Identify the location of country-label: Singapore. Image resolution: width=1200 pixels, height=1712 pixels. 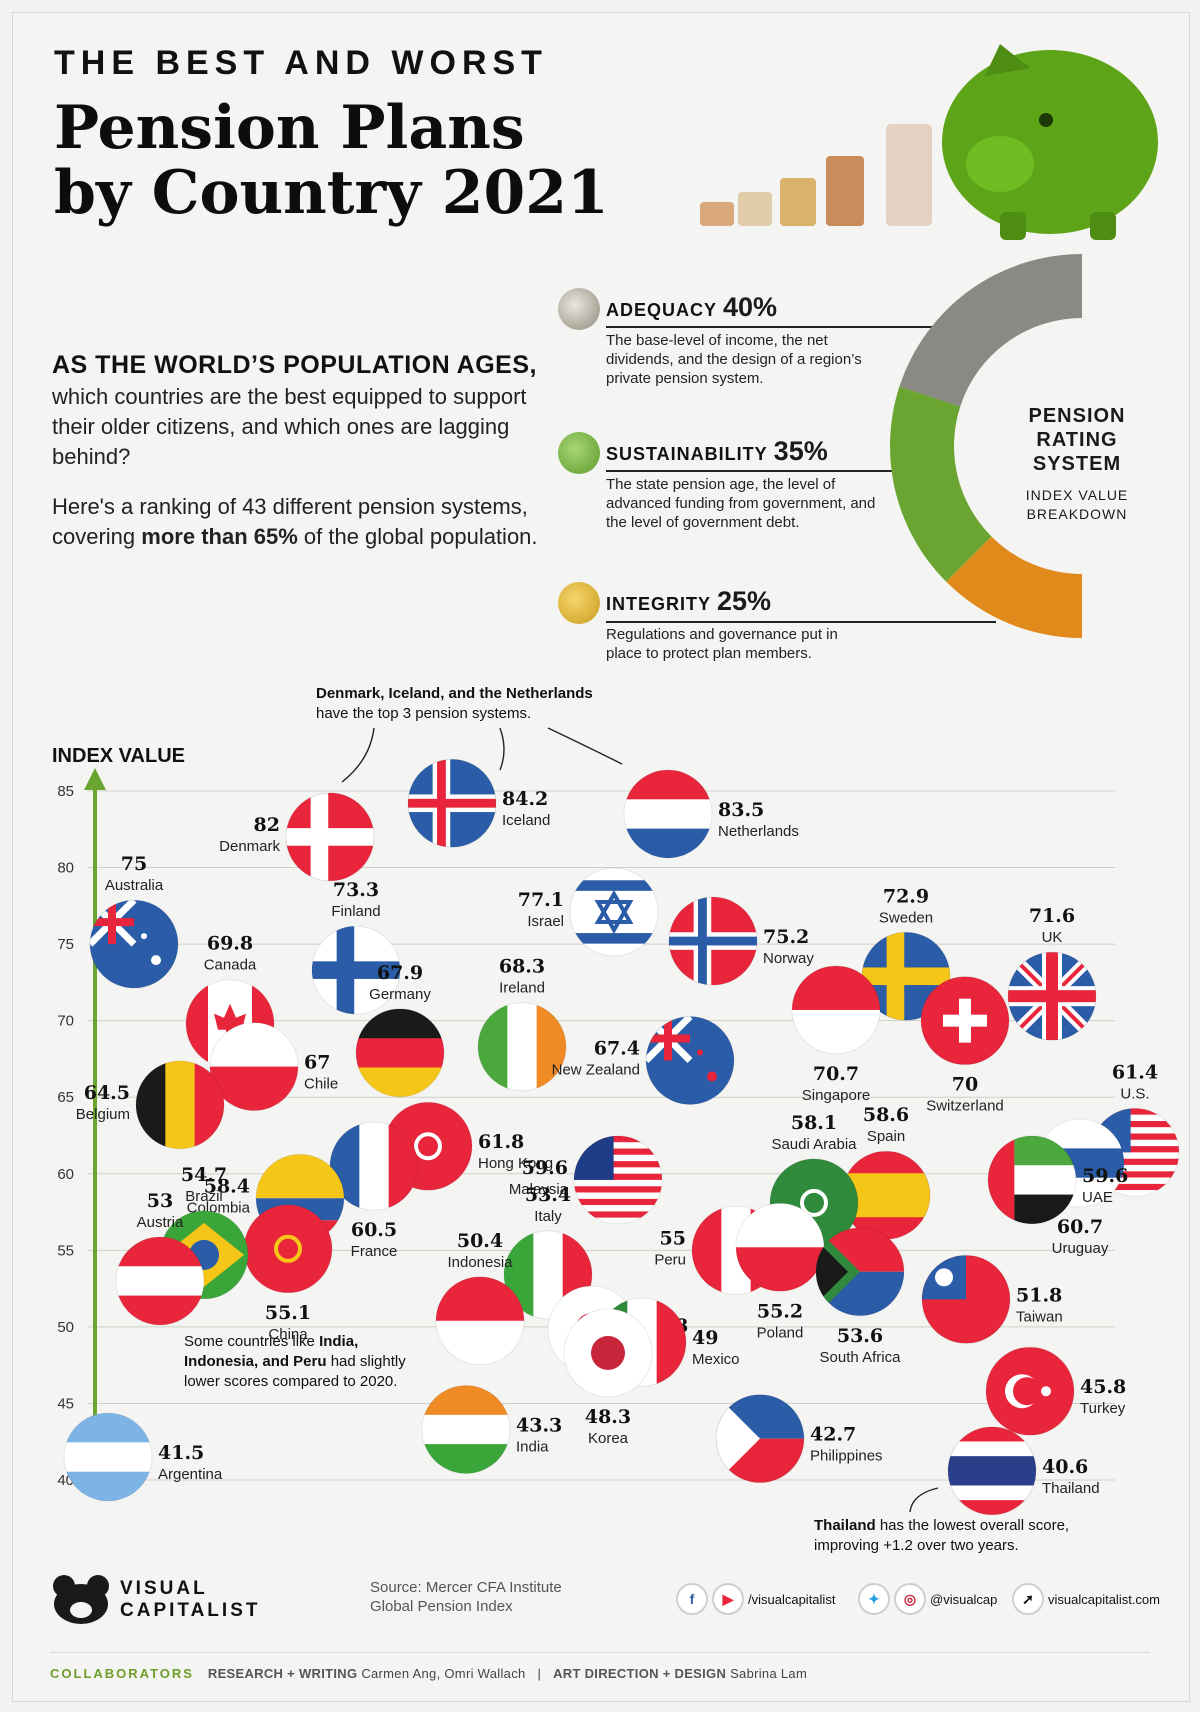
(836, 1095).